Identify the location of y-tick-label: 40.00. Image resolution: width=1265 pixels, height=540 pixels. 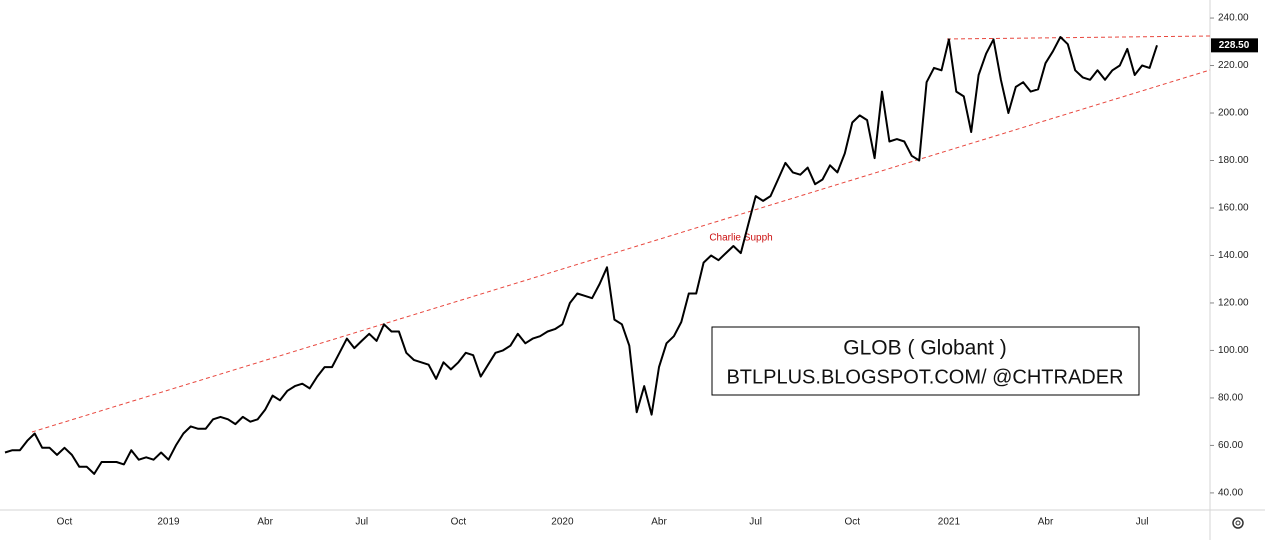
(1230, 493).